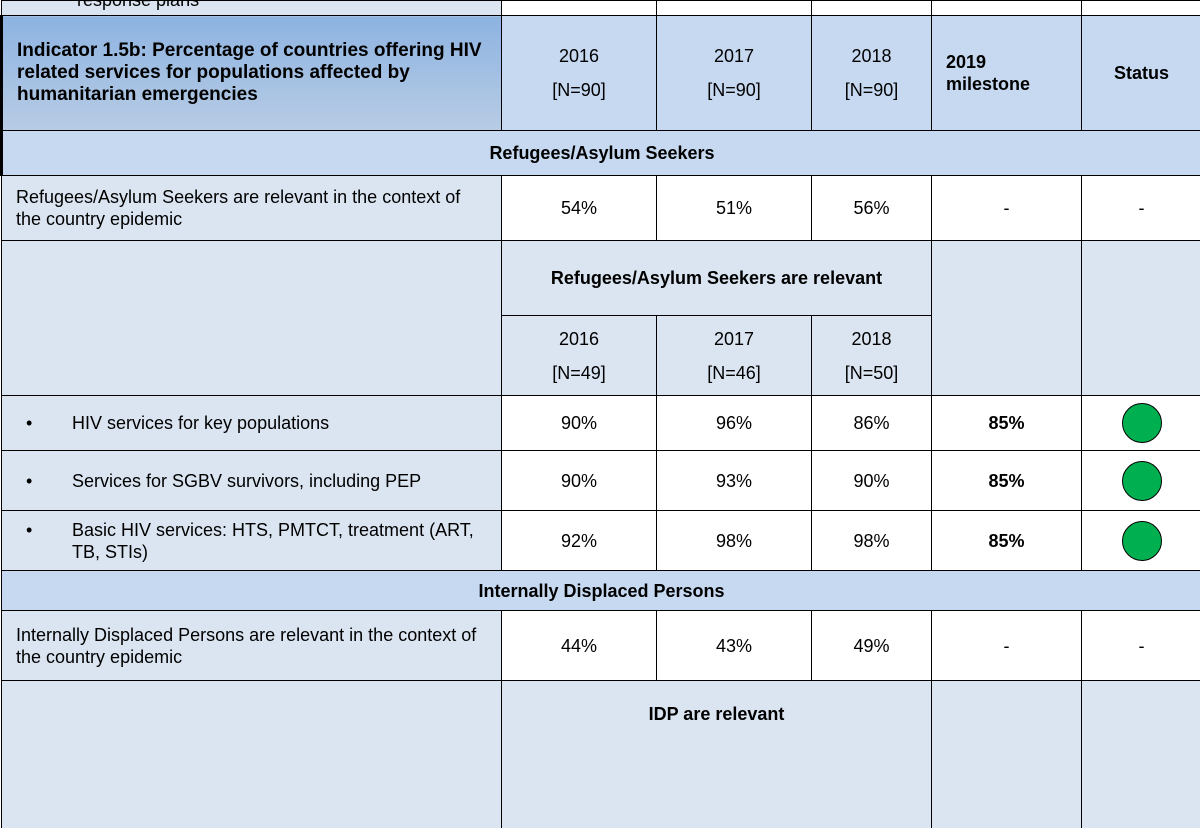 The height and width of the screenshot is (828, 1200). Describe the element at coordinates (716, 754) in the screenshot. I see `subheader-title: IDP are relevant` at that location.